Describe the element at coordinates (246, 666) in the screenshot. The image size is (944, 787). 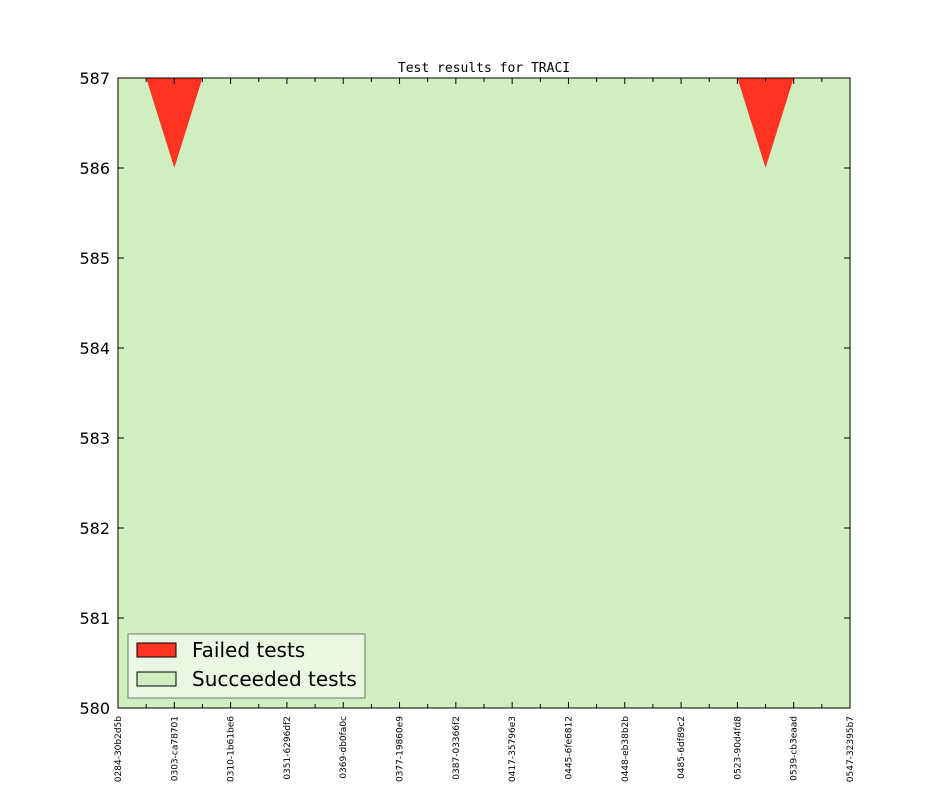
I see `legend: Failed tests Succeeded tests` at that location.